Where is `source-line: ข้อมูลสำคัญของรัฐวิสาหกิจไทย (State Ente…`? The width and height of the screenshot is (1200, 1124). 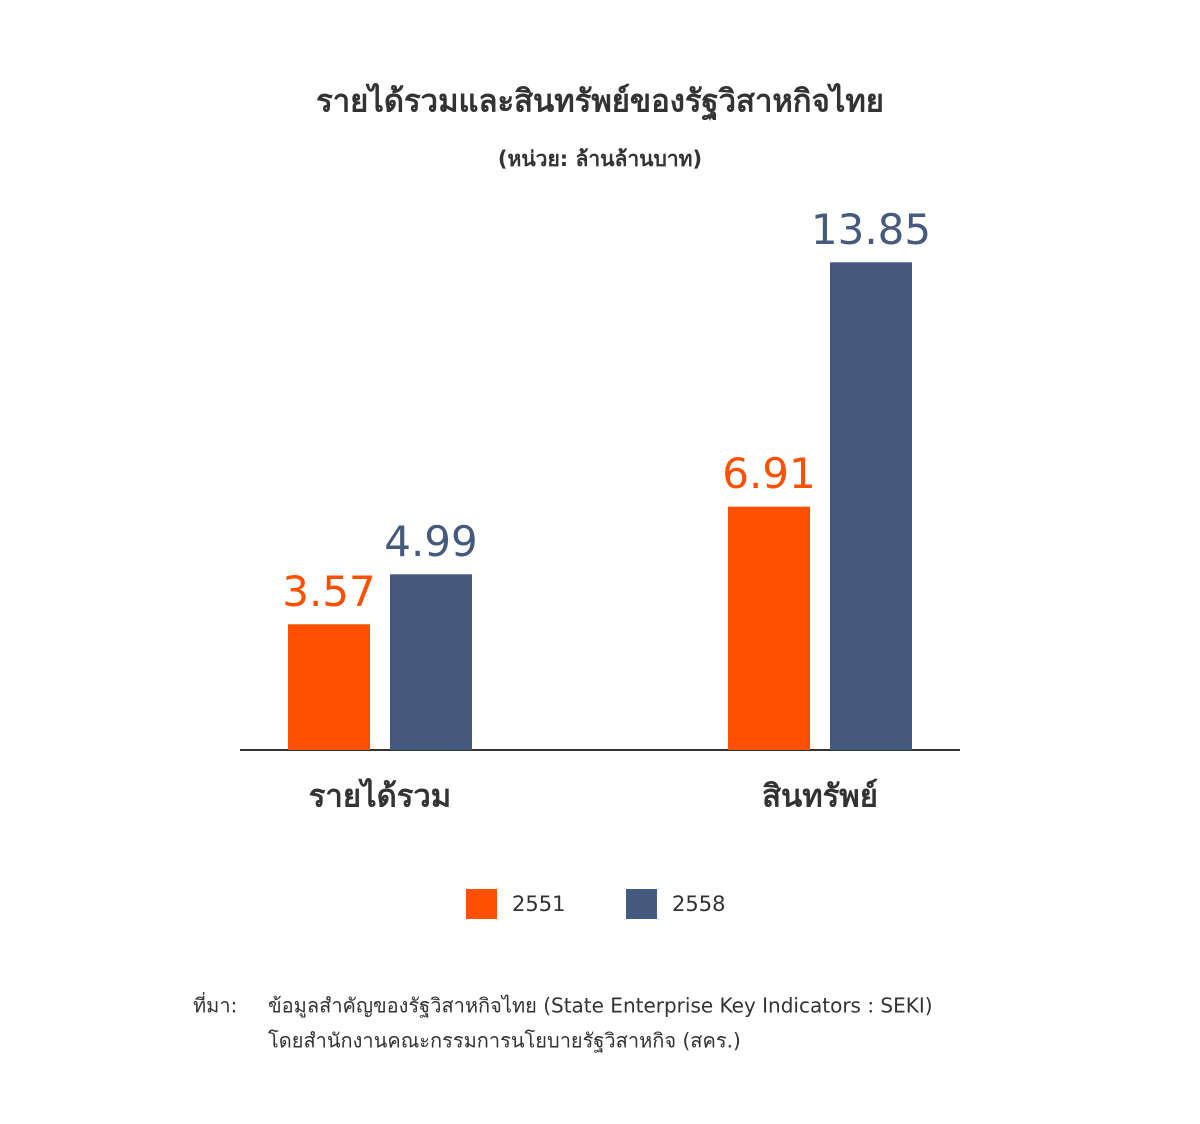 source-line: ข้อมูลสำคัญของรัฐวิสาหกิจไทย (State Ente… is located at coordinates (600, 1006).